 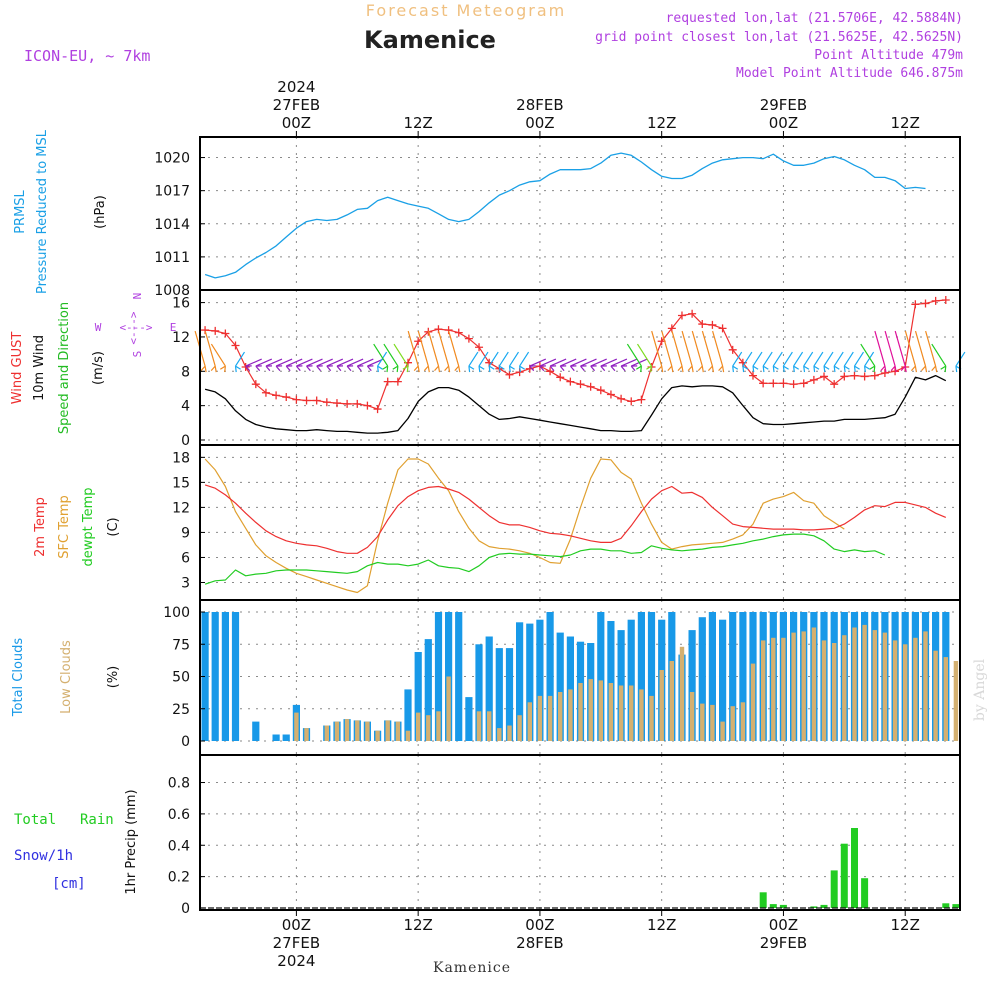 What do you see at coordinates (97, 820) in the screenshot?
I see `rain-label: Rain` at bounding box center [97, 820].